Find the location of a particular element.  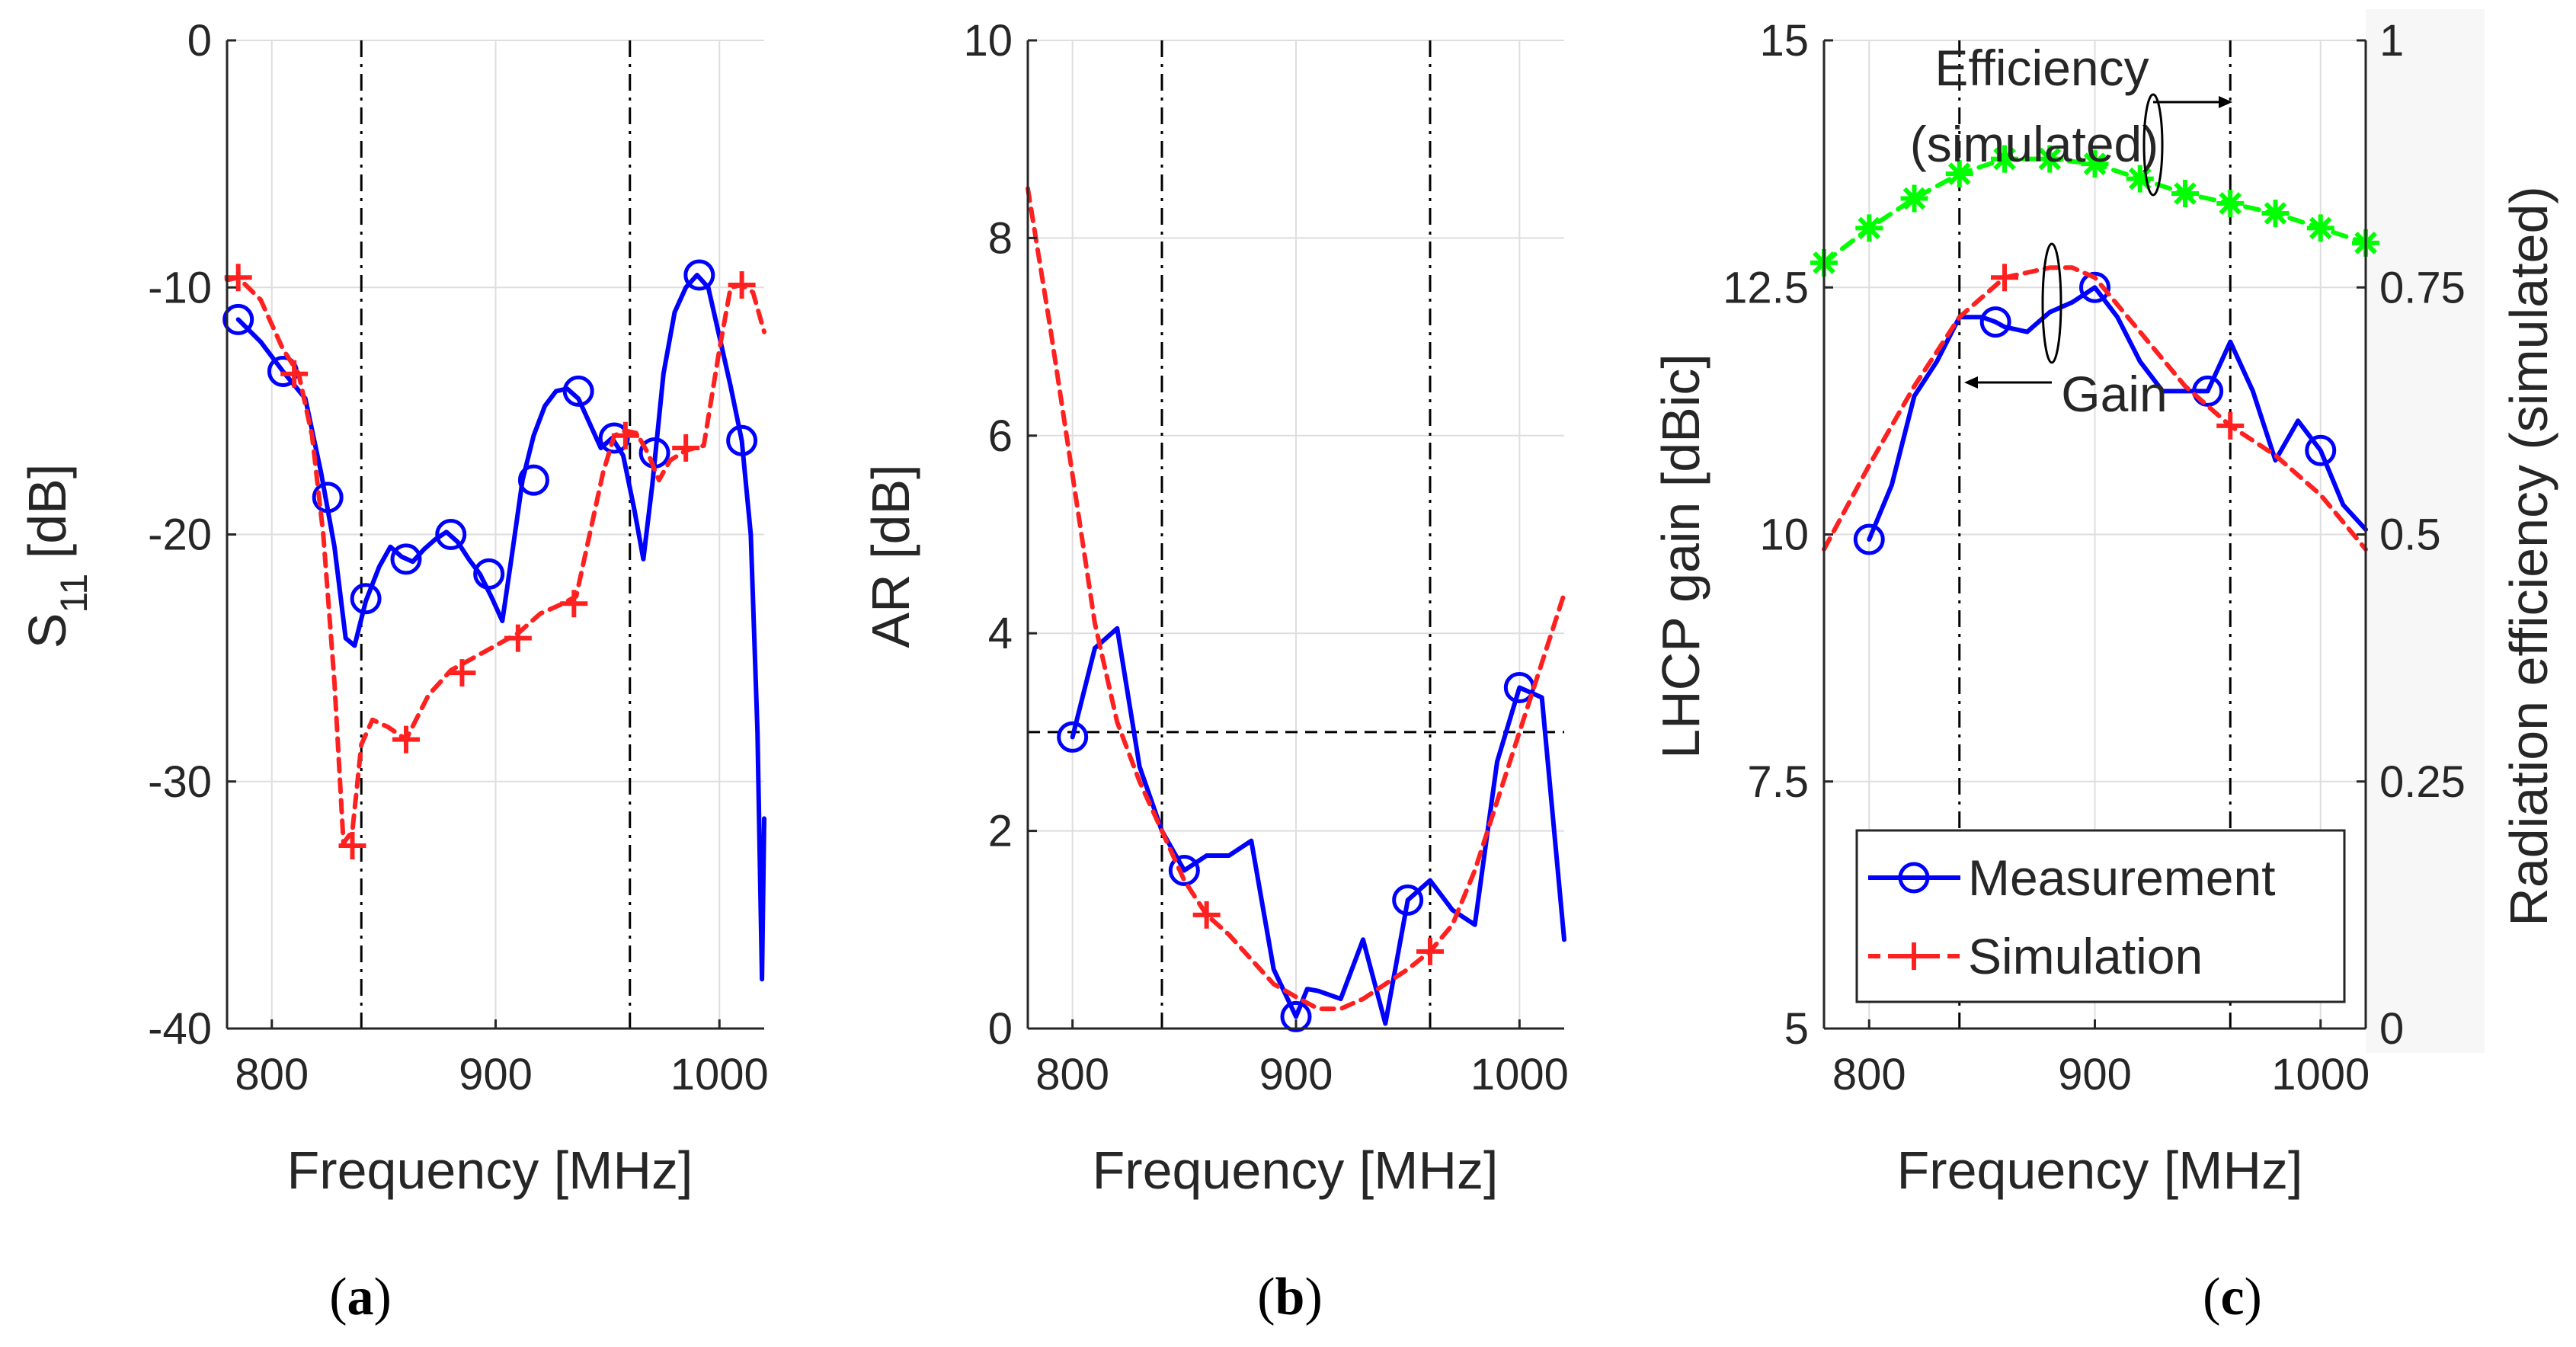

gain-annotation: Gain is located at coordinates (2114, 394).